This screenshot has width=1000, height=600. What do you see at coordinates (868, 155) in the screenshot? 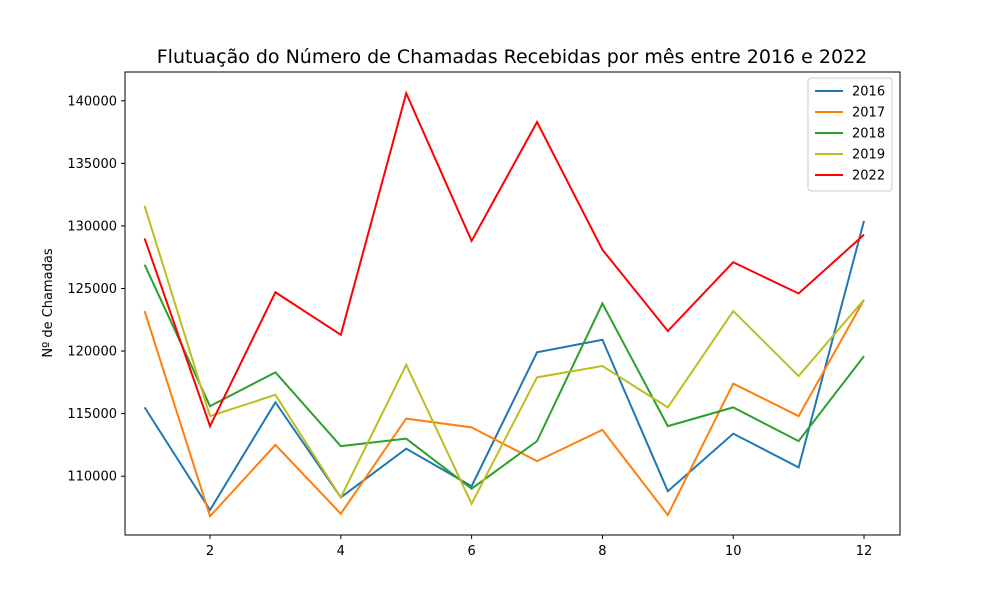
I see `legend-label-2019: 2019` at bounding box center [868, 155].